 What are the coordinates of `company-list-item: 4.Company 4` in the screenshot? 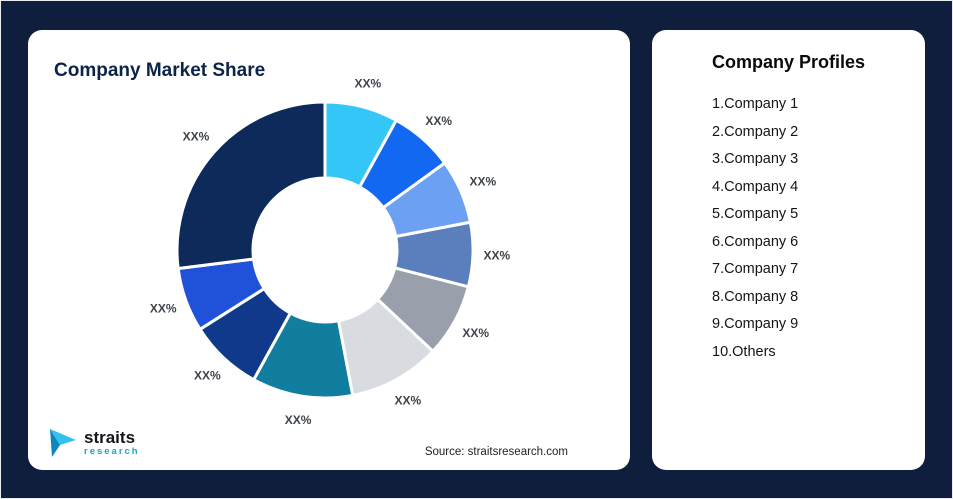 It's located at (755, 186).